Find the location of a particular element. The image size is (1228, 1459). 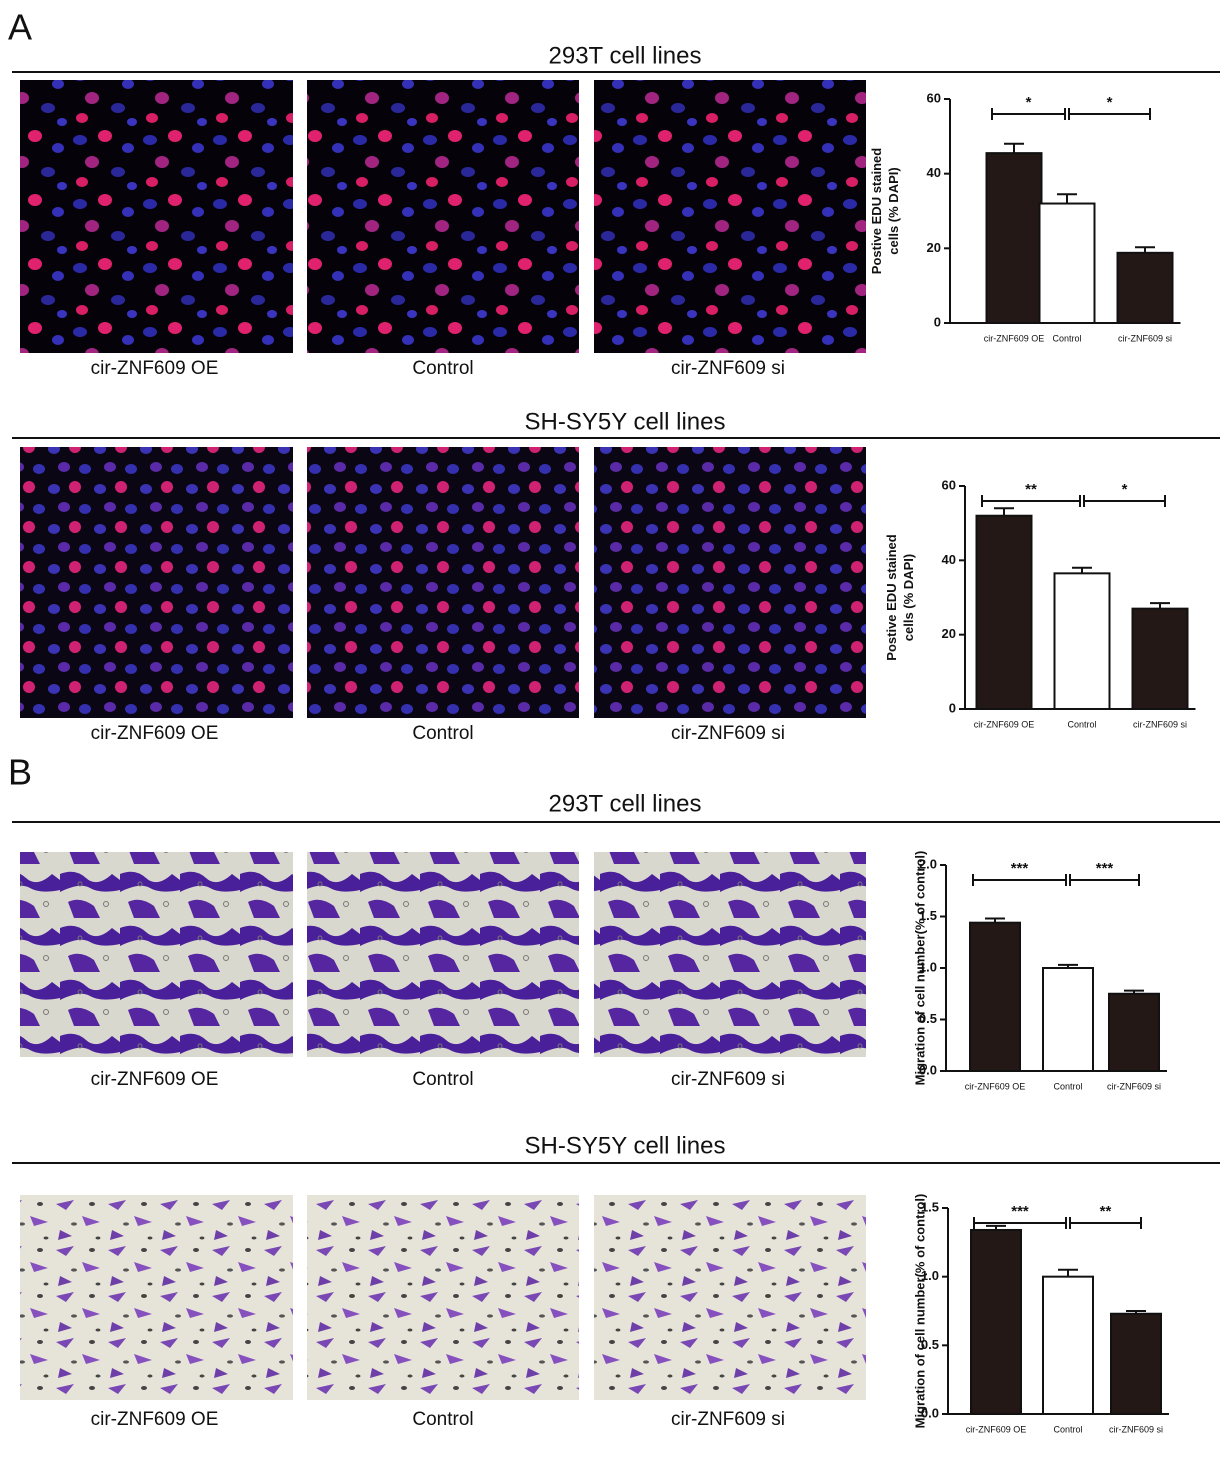

y-tick-label: 2.0 is located at coordinates (928, 863).